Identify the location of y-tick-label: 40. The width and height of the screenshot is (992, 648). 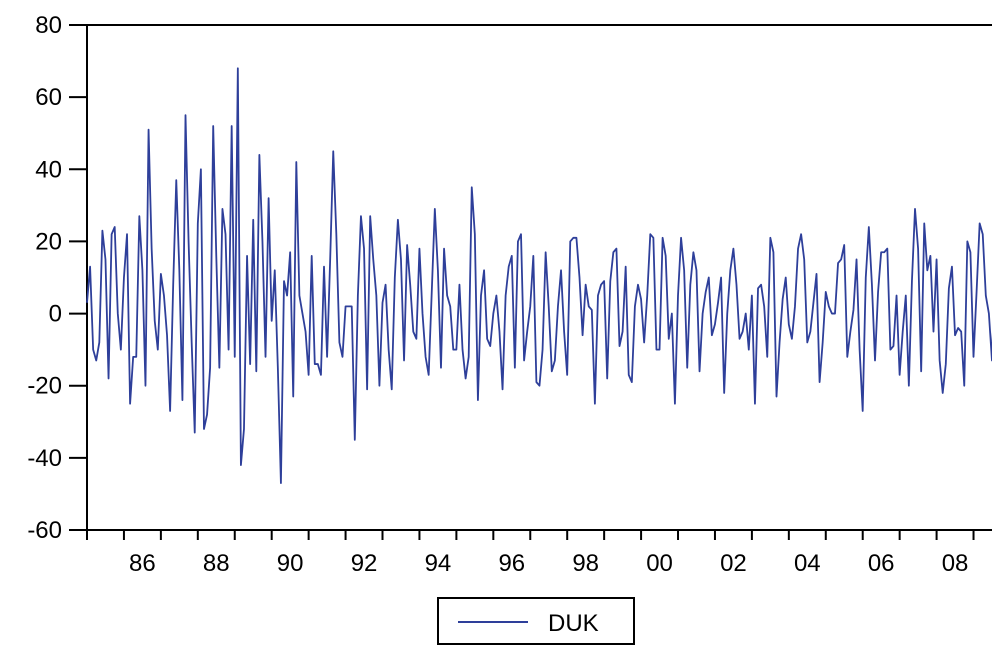
(48, 169).